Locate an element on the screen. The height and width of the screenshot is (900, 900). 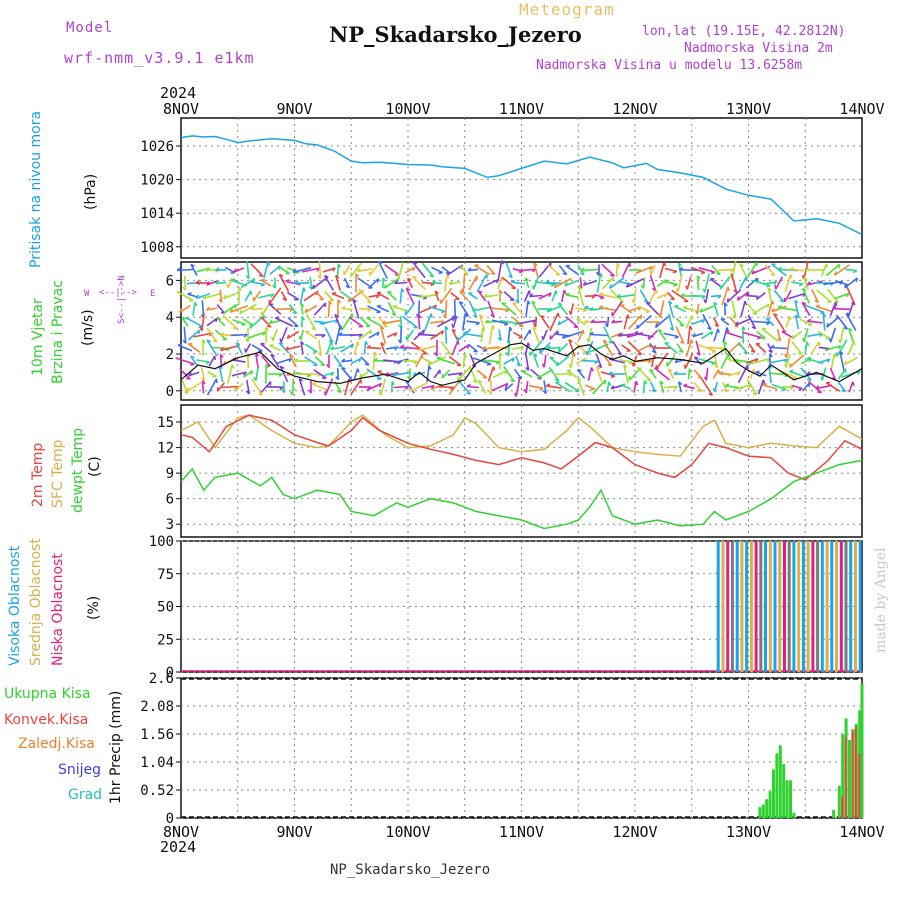
temp2m-label: 2m Temp is located at coordinates (38, 474).